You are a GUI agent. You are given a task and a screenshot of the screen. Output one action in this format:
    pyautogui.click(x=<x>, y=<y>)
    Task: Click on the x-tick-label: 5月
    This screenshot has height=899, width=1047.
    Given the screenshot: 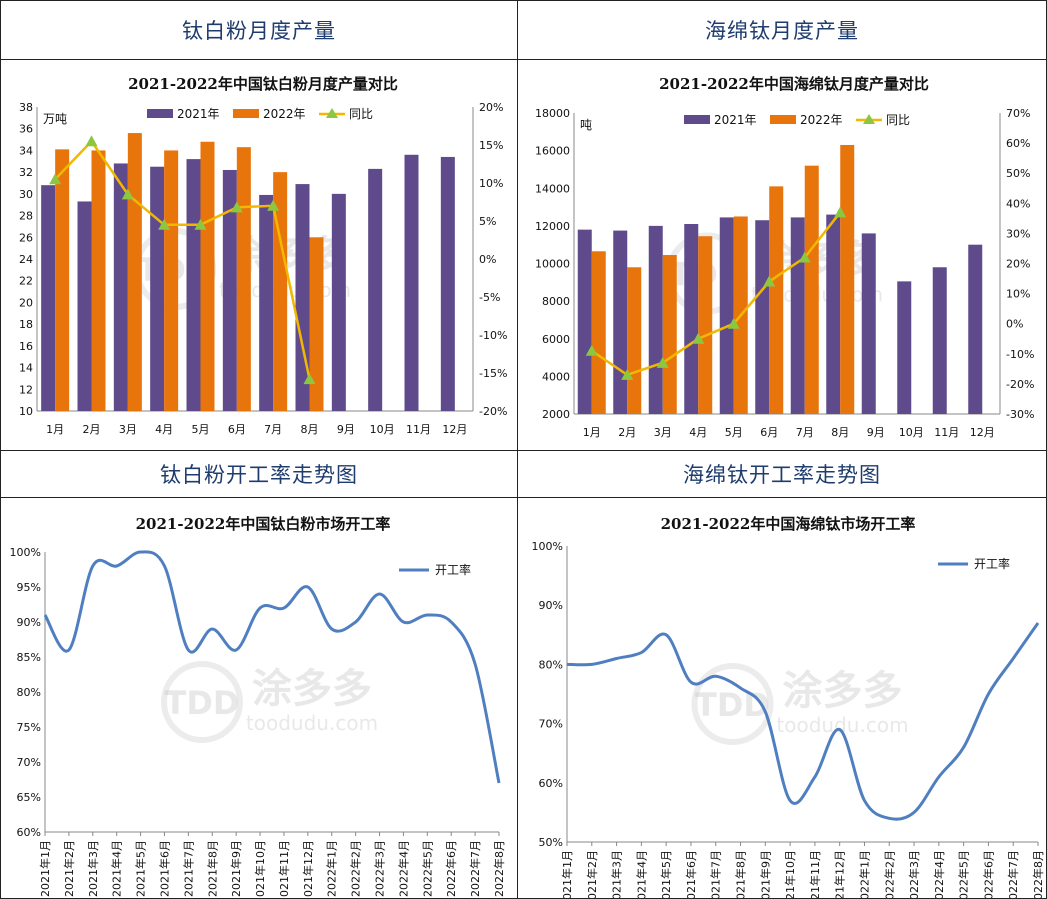 What is the action you would take?
    pyautogui.click(x=201, y=429)
    